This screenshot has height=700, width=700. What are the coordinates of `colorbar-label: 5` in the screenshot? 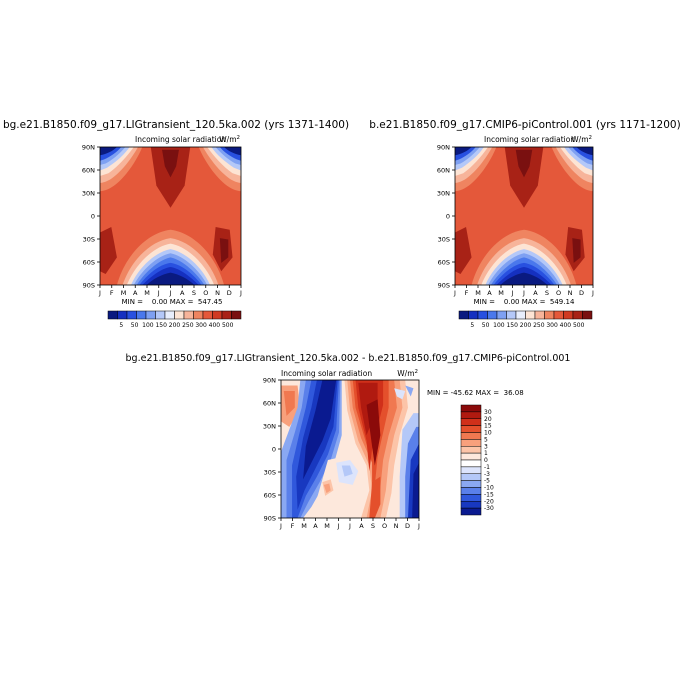 It's located at (121, 325).